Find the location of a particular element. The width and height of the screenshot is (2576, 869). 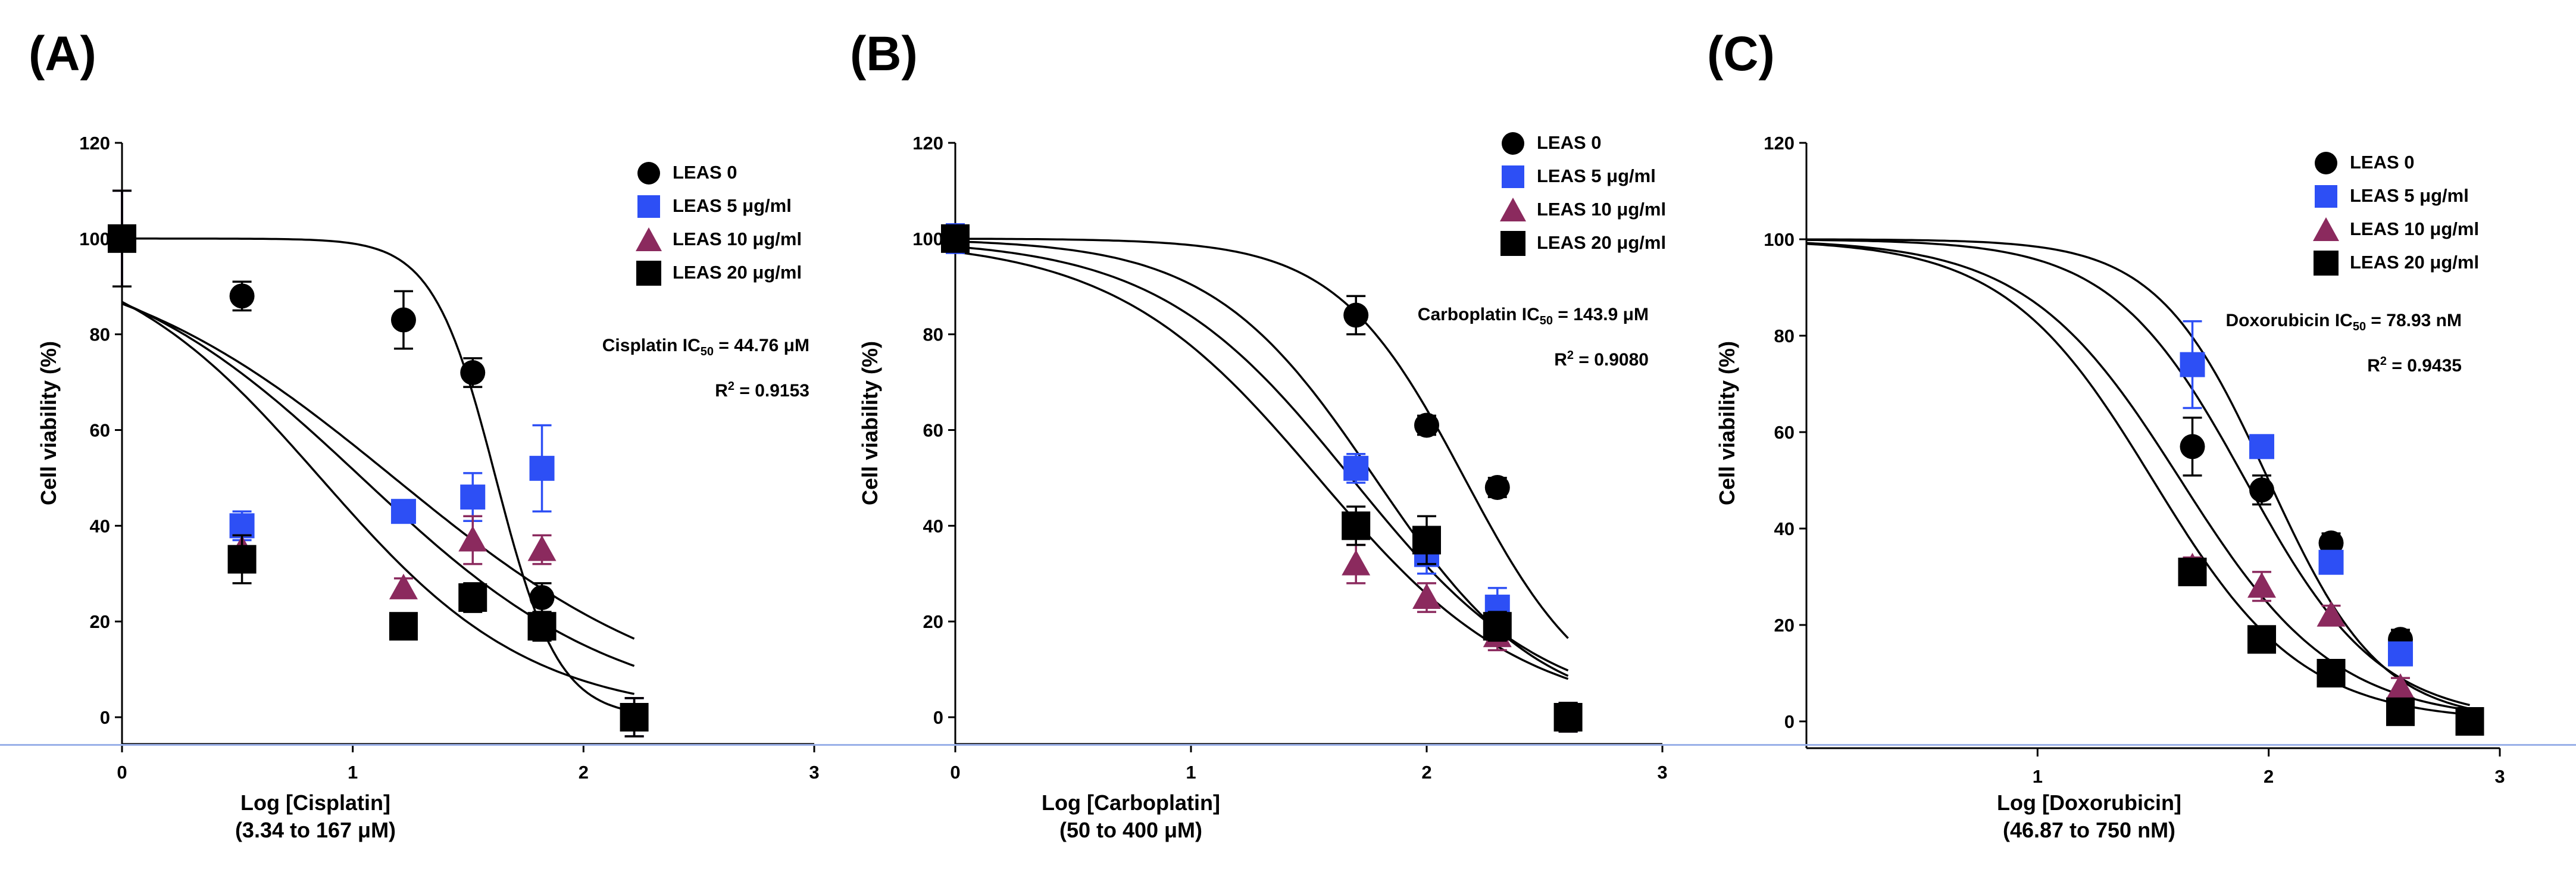

x-tick-label: 3 is located at coordinates (1662, 772).